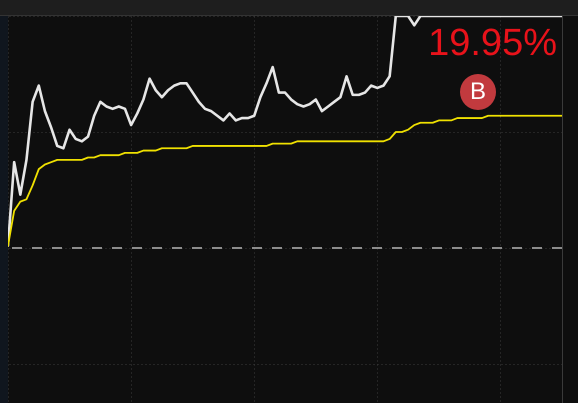 The height and width of the screenshot is (403, 578). What do you see at coordinates (492, 43) in the screenshot?
I see `annotation: 19.95%` at bounding box center [492, 43].